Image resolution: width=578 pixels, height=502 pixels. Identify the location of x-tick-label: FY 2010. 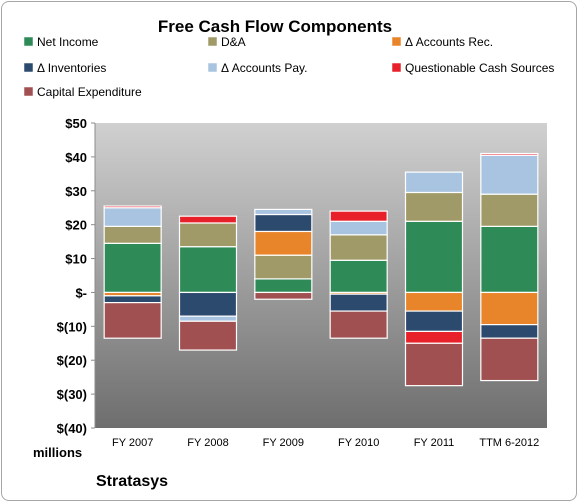
(358, 443).